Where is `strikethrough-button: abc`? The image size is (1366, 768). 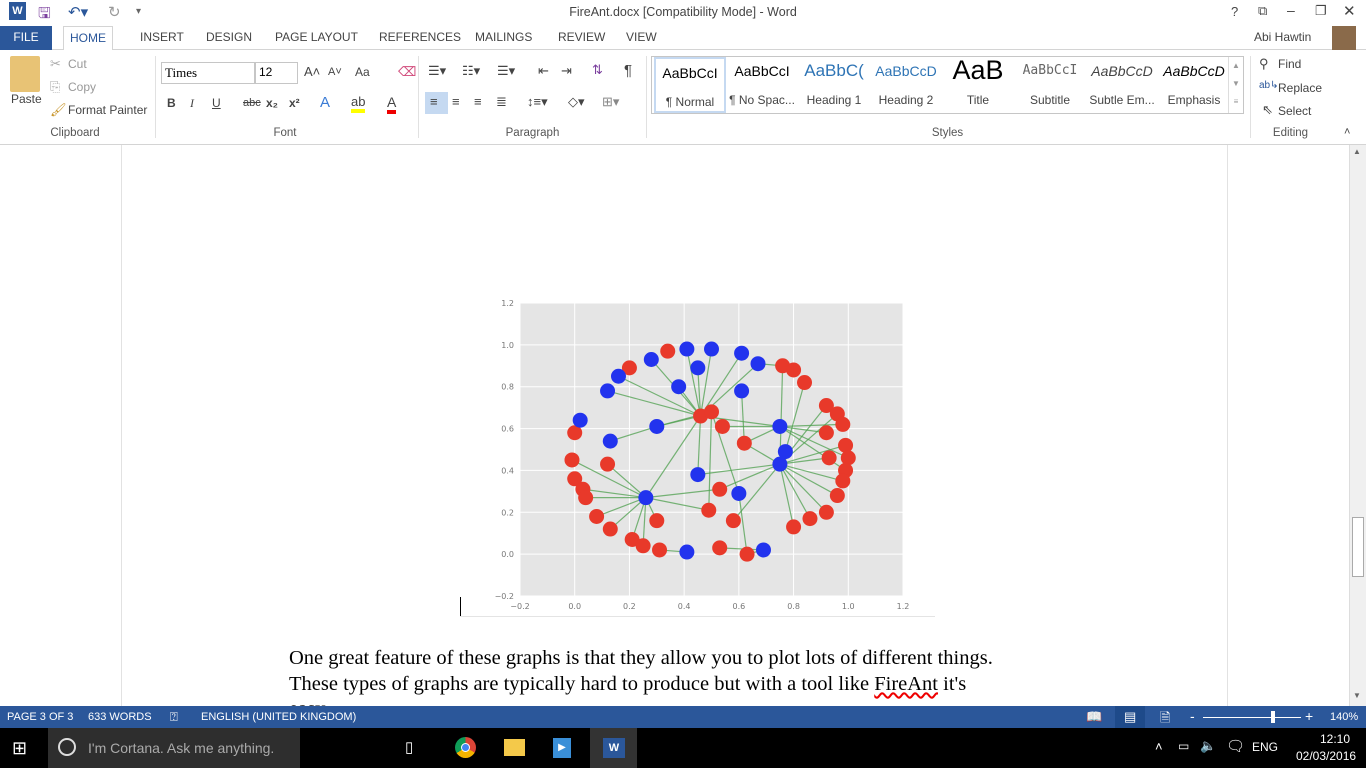 strikethrough-button: abc is located at coordinates (252, 103).